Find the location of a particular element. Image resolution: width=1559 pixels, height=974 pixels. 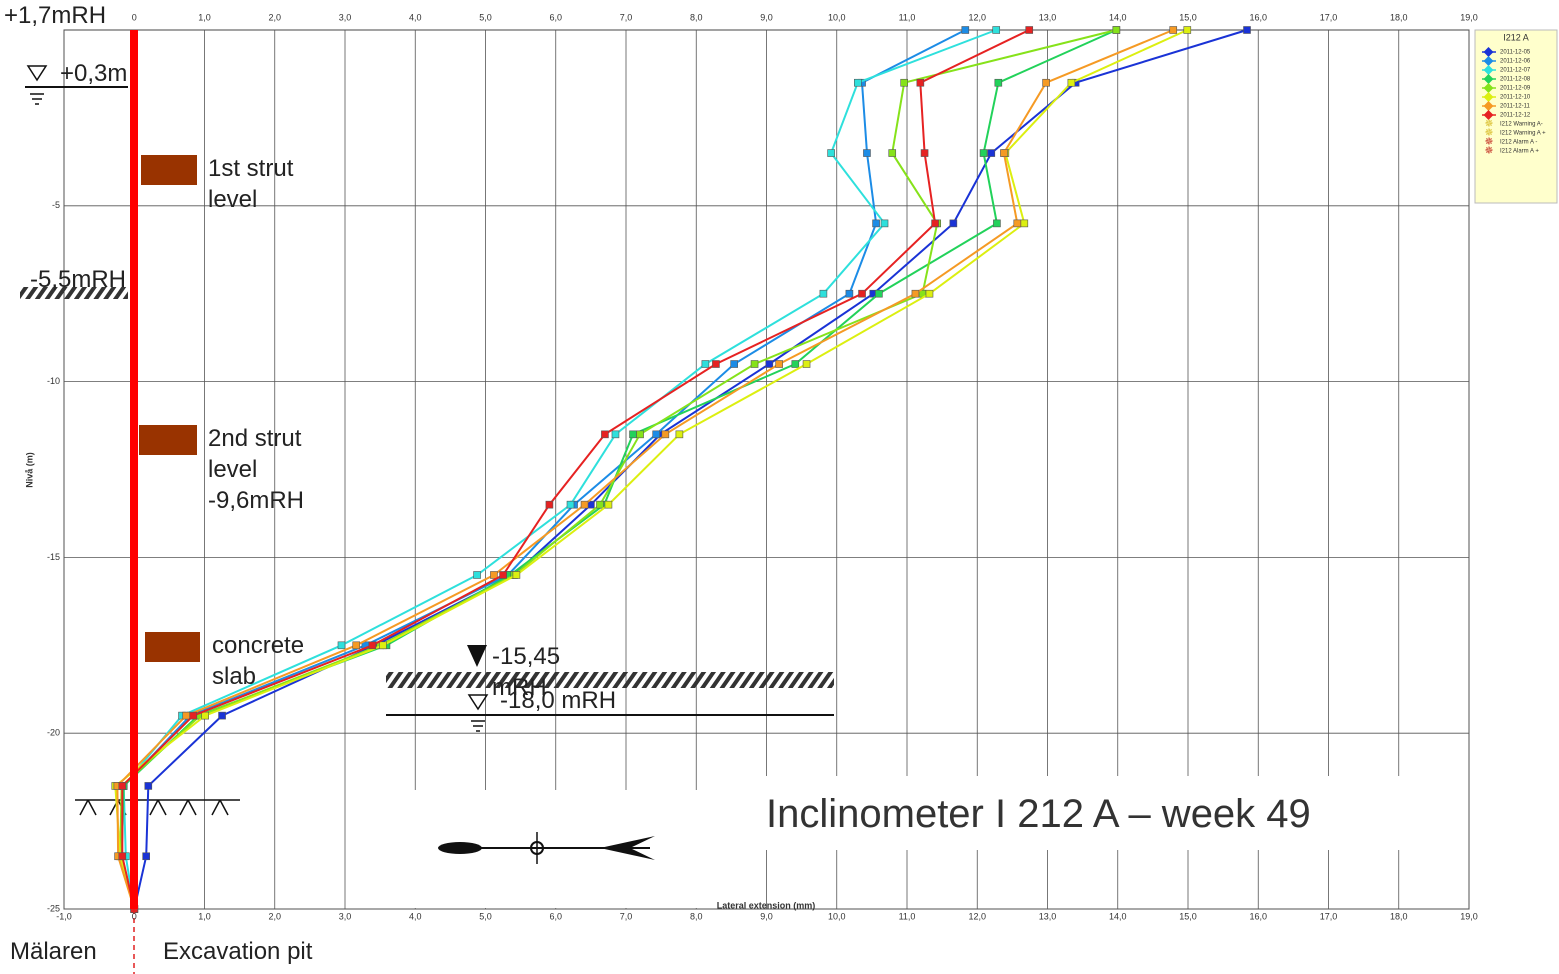

legend-label: 2011-12-12 is located at coordinates (1515, 116).